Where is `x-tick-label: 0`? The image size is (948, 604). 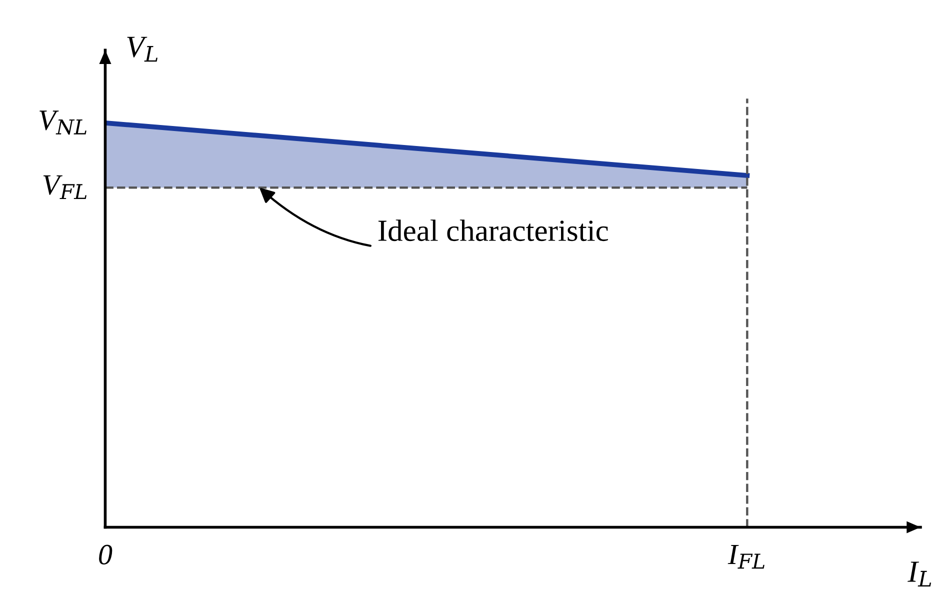 x-tick-label: 0 is located at coordinates (105, 554).